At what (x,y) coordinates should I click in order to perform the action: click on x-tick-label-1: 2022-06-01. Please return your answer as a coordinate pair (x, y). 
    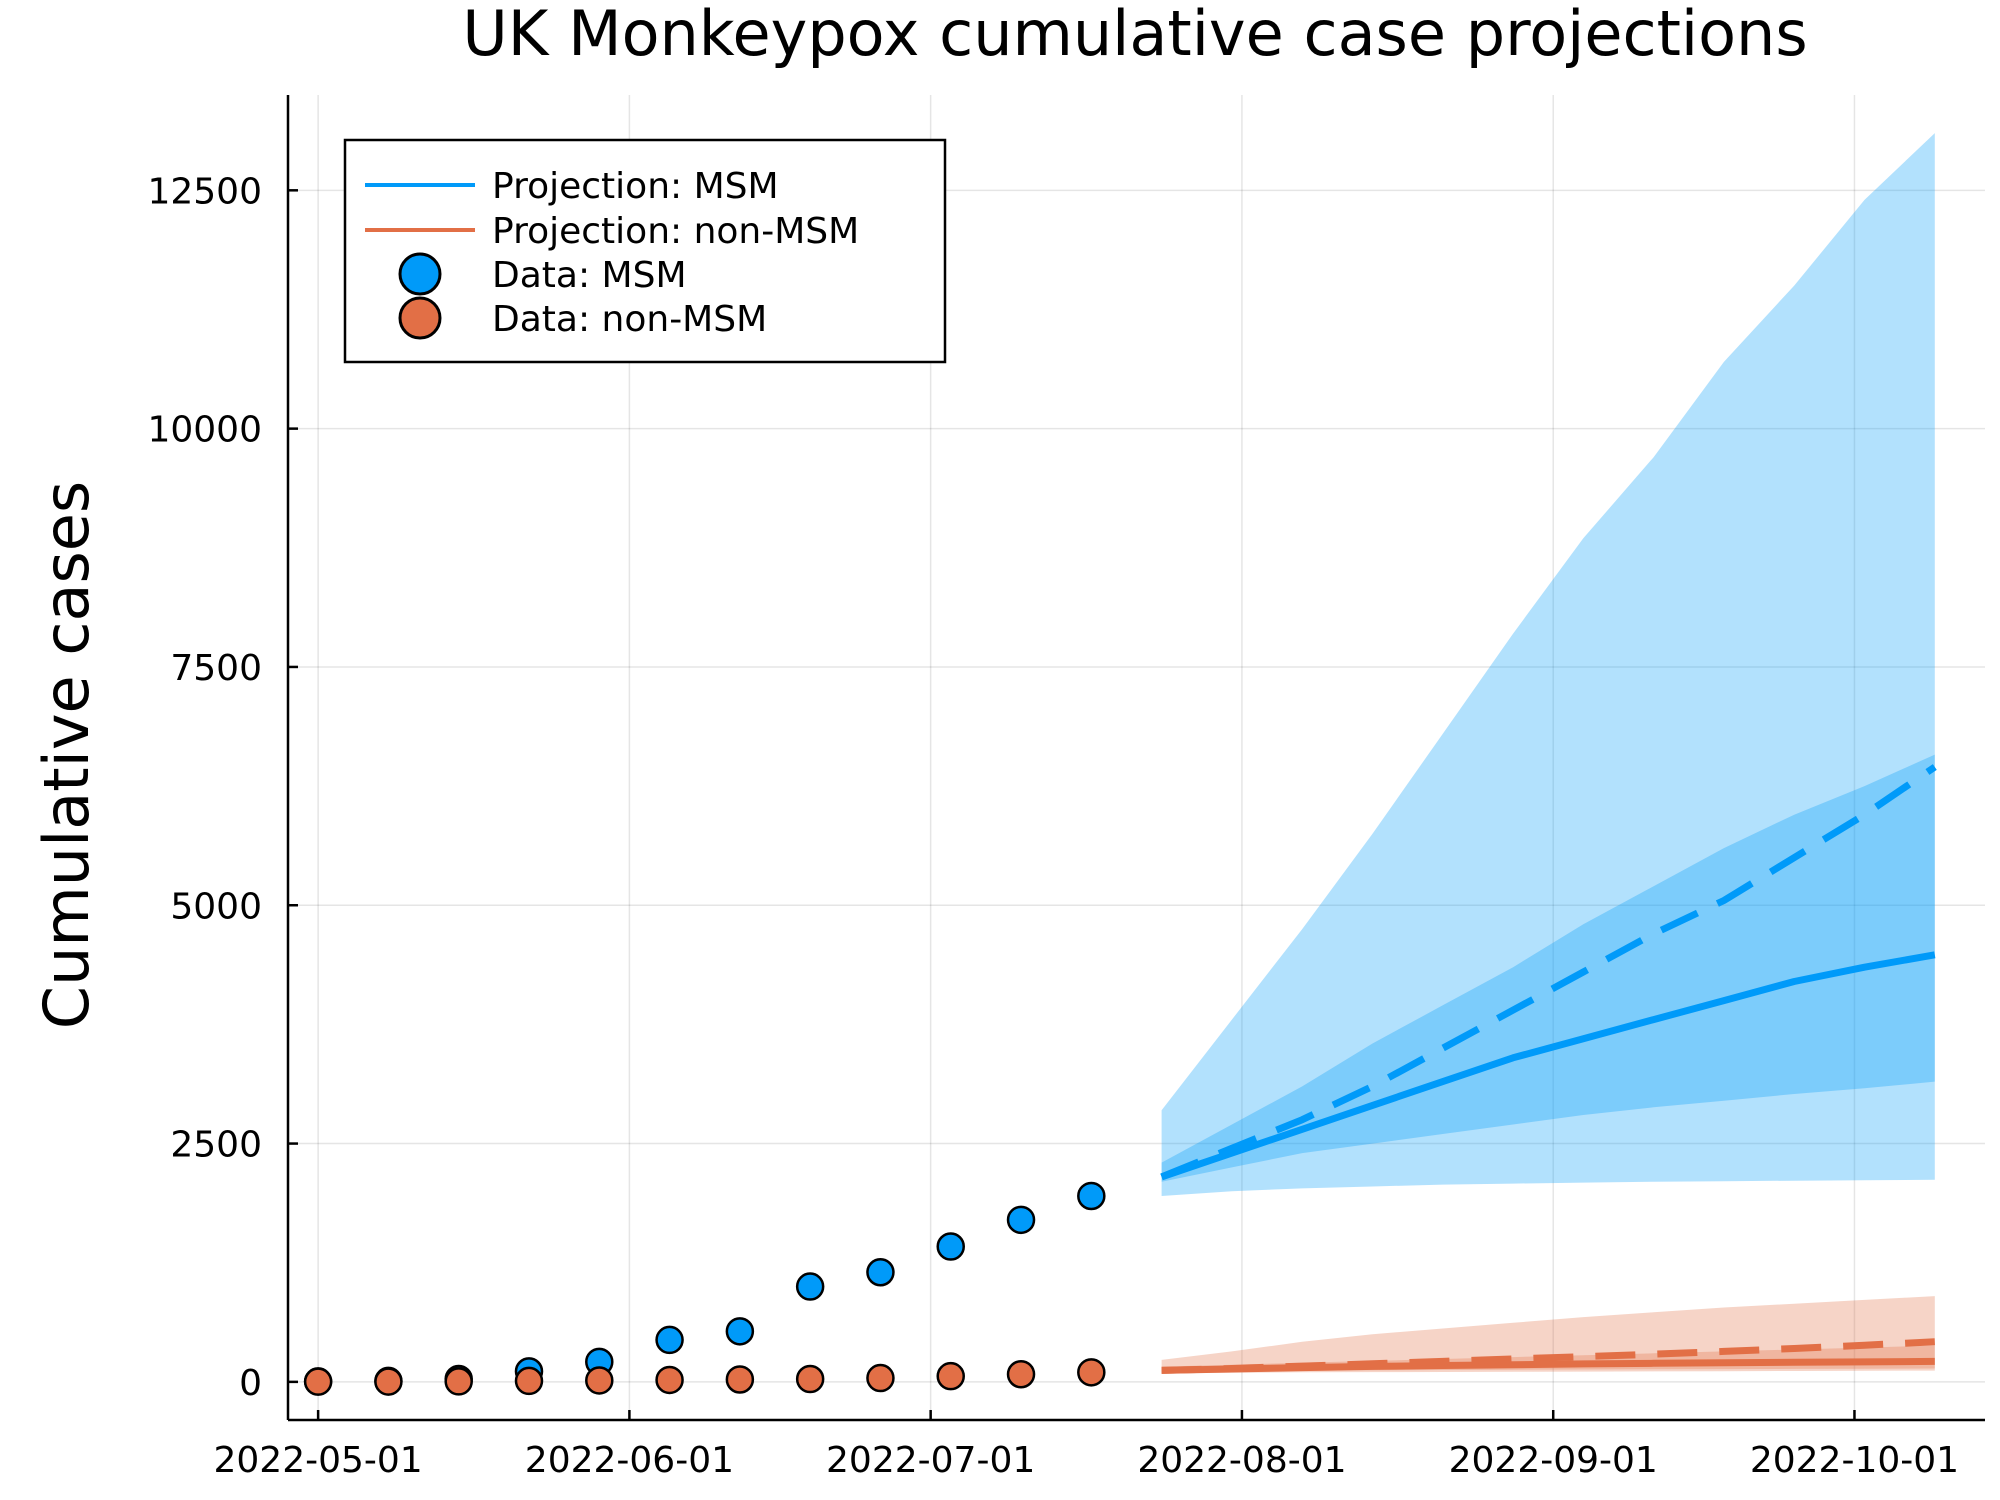
    Looking at the image, I should click on (629, 1460).